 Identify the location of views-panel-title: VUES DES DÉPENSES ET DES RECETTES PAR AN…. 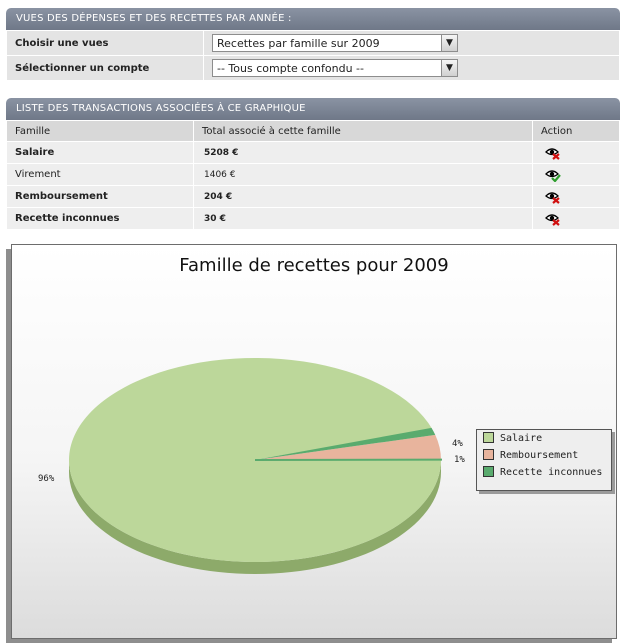
(313, 19).